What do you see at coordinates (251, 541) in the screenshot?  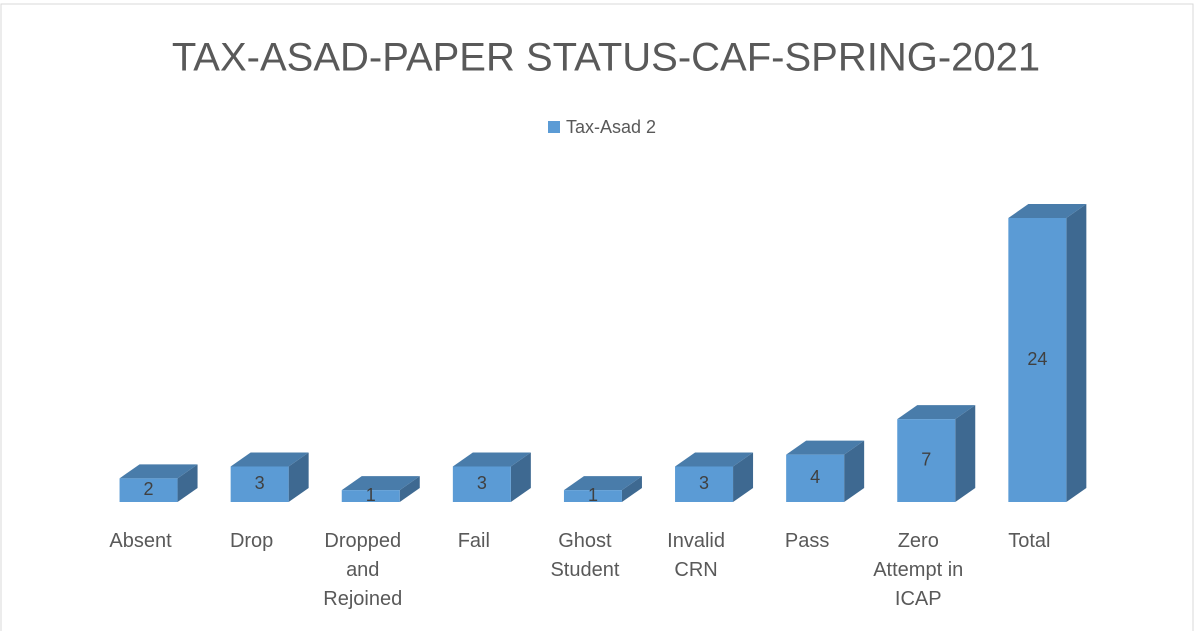 I see `x-tick-label: Drop` at bounding box center [251, 541].